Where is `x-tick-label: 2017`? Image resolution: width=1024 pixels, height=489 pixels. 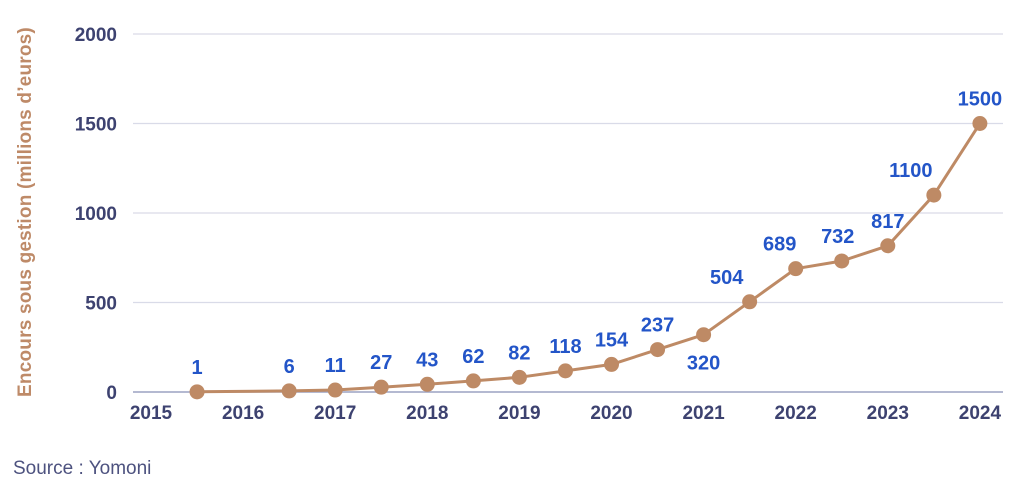
x-tick-label: 2017 is located at coordinates (335, 413).